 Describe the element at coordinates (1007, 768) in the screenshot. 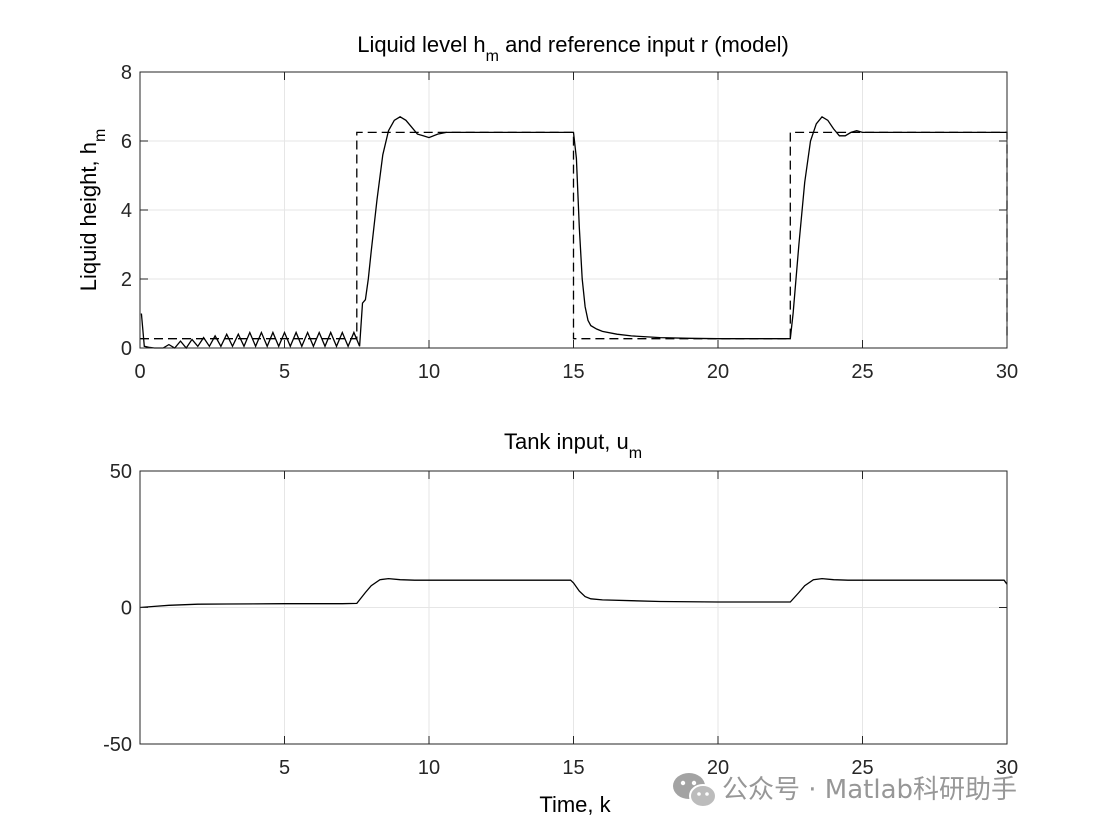

I see `bottom-plot-xtick-label: 30` at that location.